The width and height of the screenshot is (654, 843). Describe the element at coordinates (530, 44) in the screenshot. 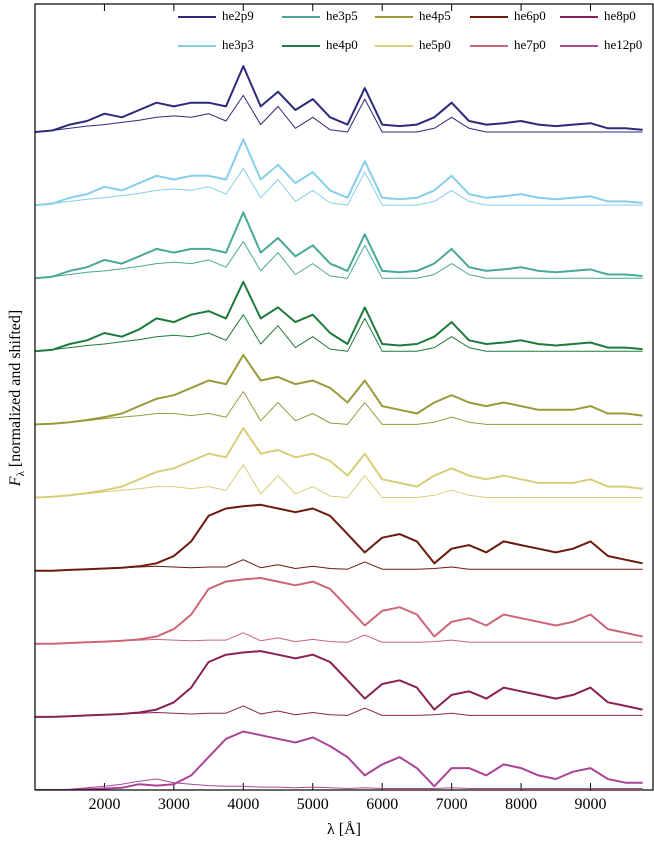

I see `legend-label: he7p0` at that location.